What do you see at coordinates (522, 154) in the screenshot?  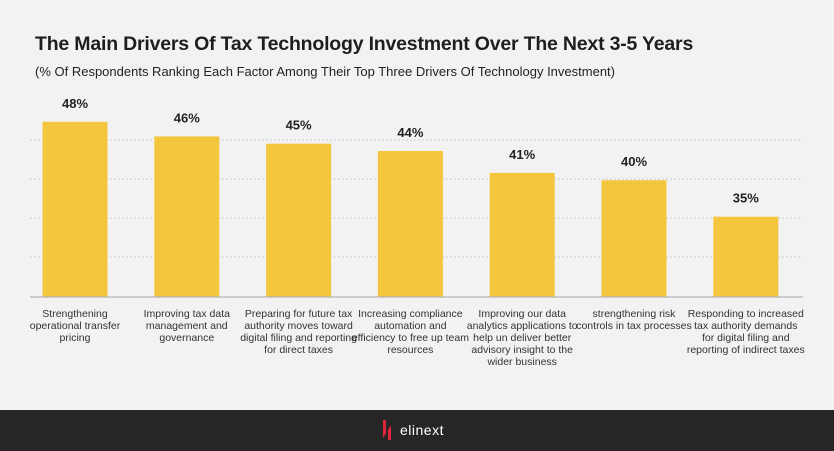 I see `data-label: 41%` at bounding box center [522, 154].